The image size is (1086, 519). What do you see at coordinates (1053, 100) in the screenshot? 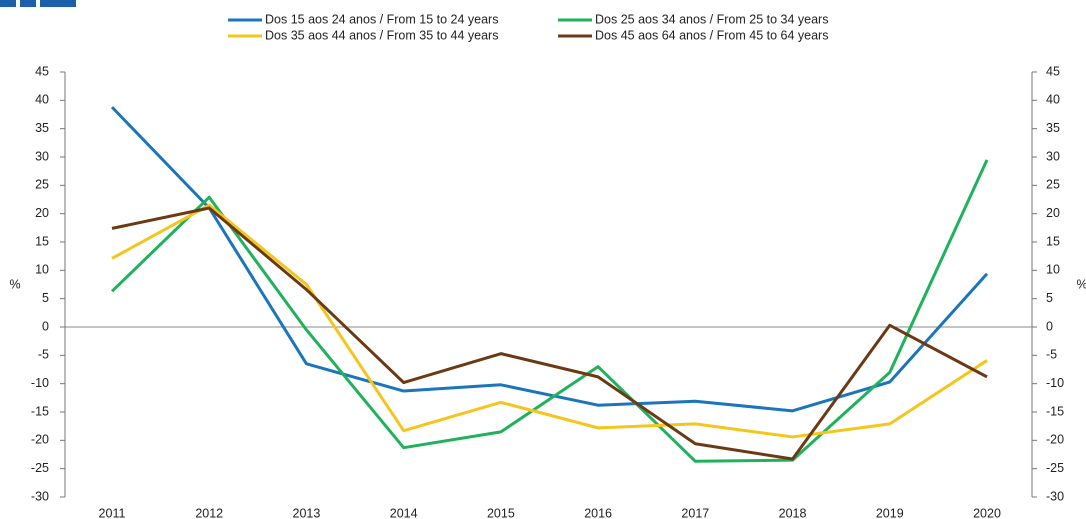
I see `y2-tick-label: 40` at bounding box center [1053, 100].